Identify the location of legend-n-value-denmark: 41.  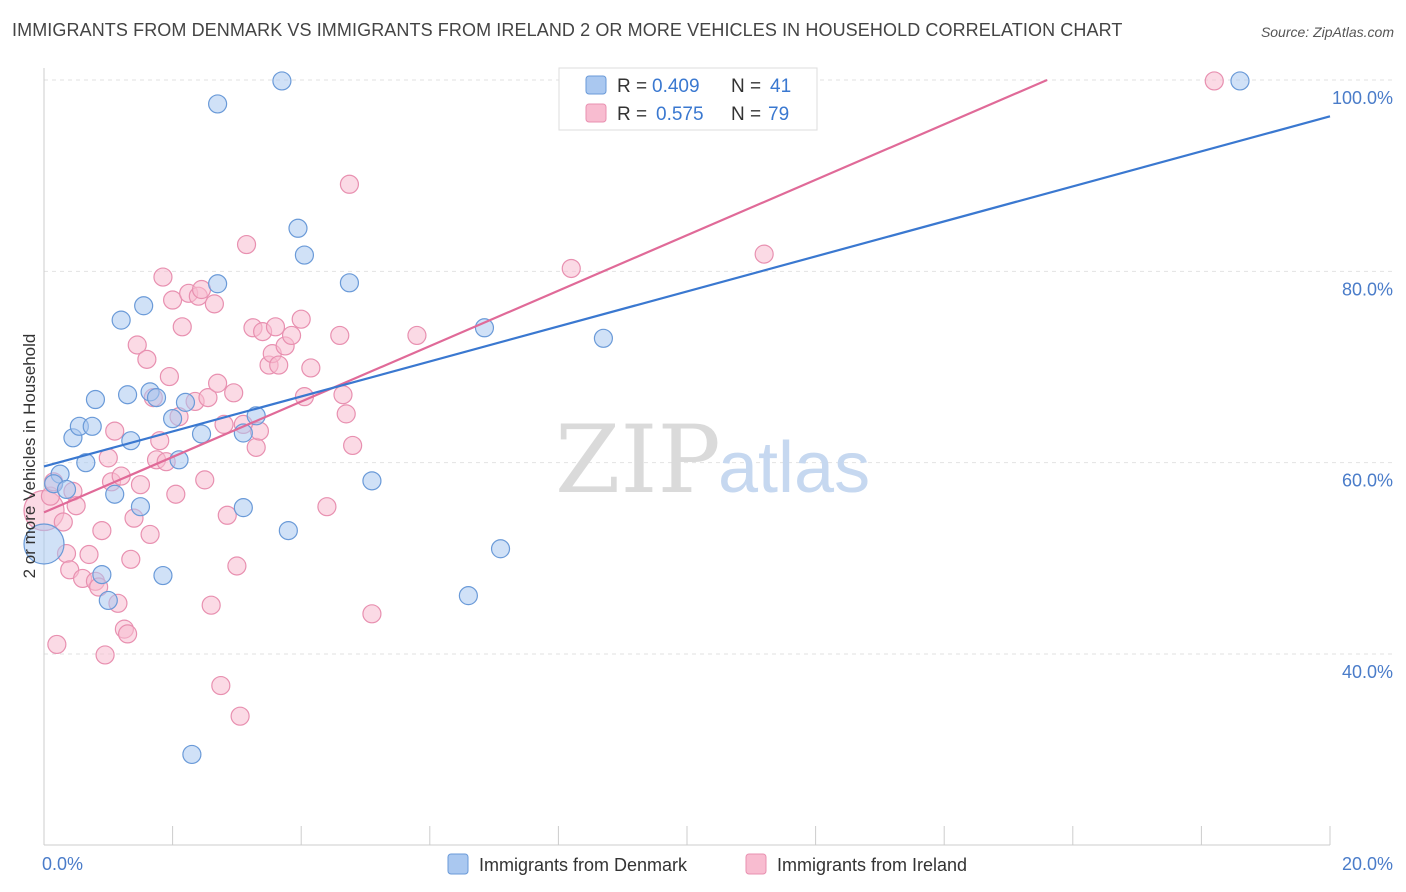
(780, 86).